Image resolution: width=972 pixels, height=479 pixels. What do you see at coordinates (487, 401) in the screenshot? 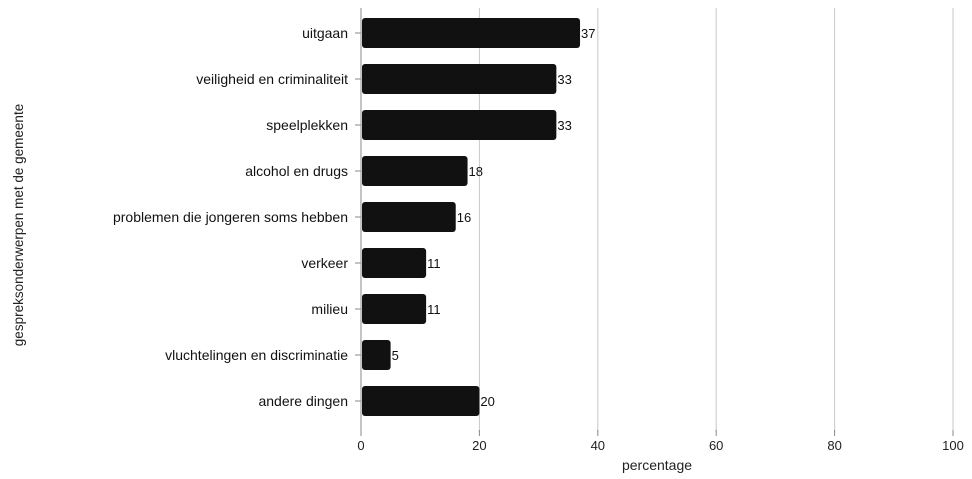
I see `value-label: 20` at bounding box center [487, 401].